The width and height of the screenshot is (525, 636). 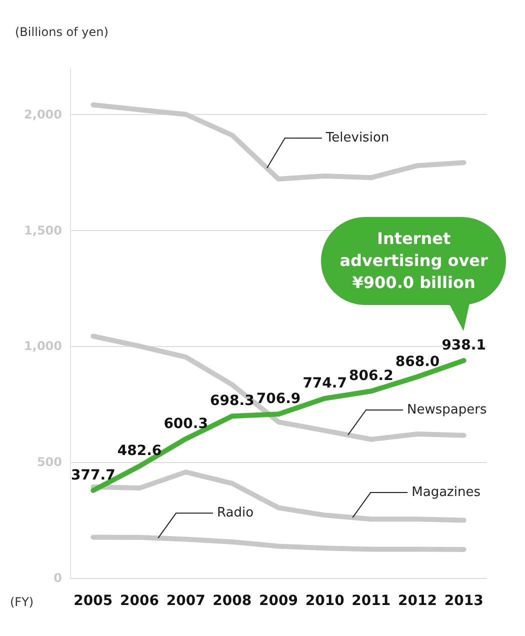 I want to click on data-label: 938.1, so click(x=464, y=346).